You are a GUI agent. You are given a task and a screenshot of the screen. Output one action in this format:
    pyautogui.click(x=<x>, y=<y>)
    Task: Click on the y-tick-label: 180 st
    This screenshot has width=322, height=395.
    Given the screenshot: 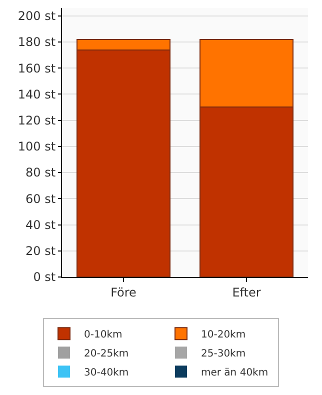 What is the action you would take?
    pyautogui.click(x=37, y=42)
    